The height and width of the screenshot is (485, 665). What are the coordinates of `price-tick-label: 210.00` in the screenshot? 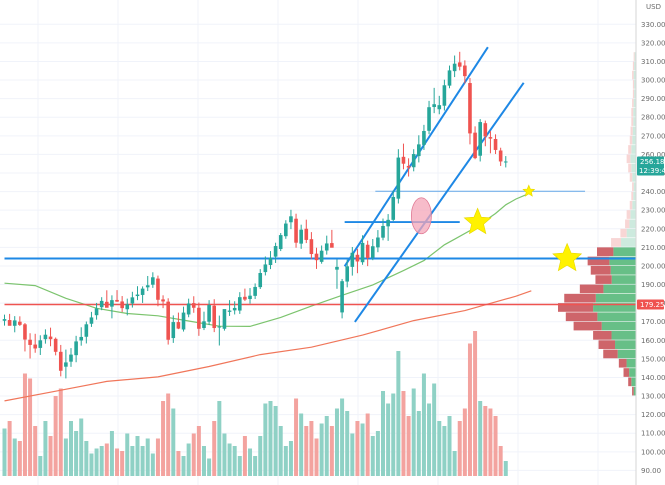 It's located at (653, 248).